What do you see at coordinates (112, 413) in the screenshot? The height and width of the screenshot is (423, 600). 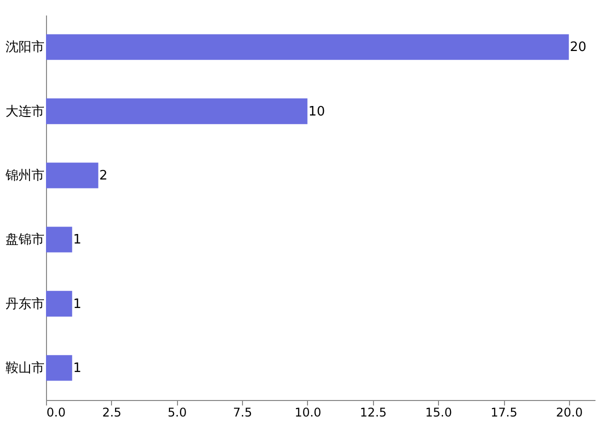 I see `x-tick-label: 2.5` at bounding box center [112, 413].